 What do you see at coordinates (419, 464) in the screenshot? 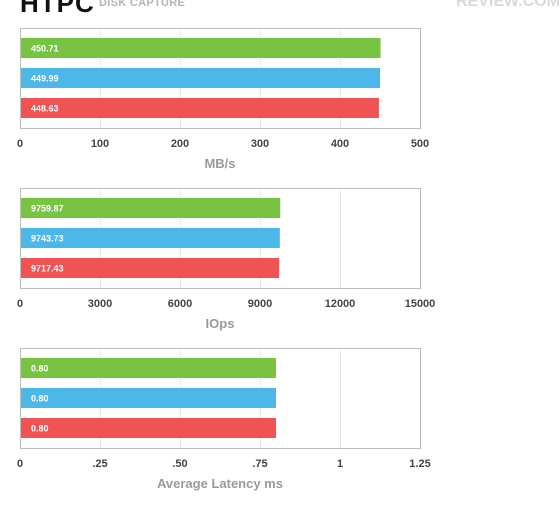
I see `x-tick-label: 1.25` at bounding box center [419, 464].